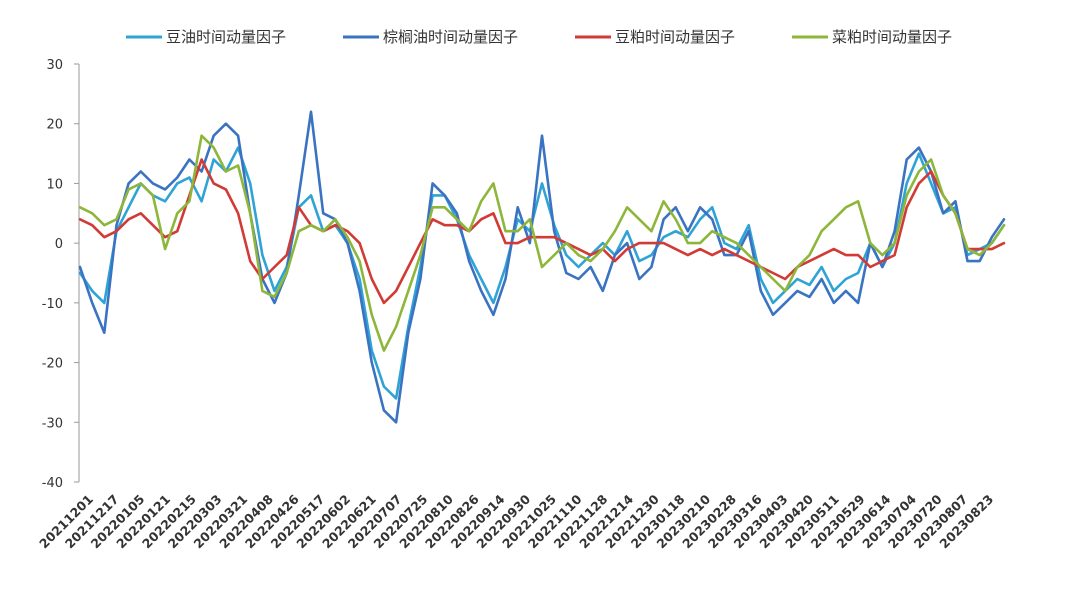  Describe the element at coordinates (59, 244) in the screenshot. I see `y-tick-label: 0` at that location.